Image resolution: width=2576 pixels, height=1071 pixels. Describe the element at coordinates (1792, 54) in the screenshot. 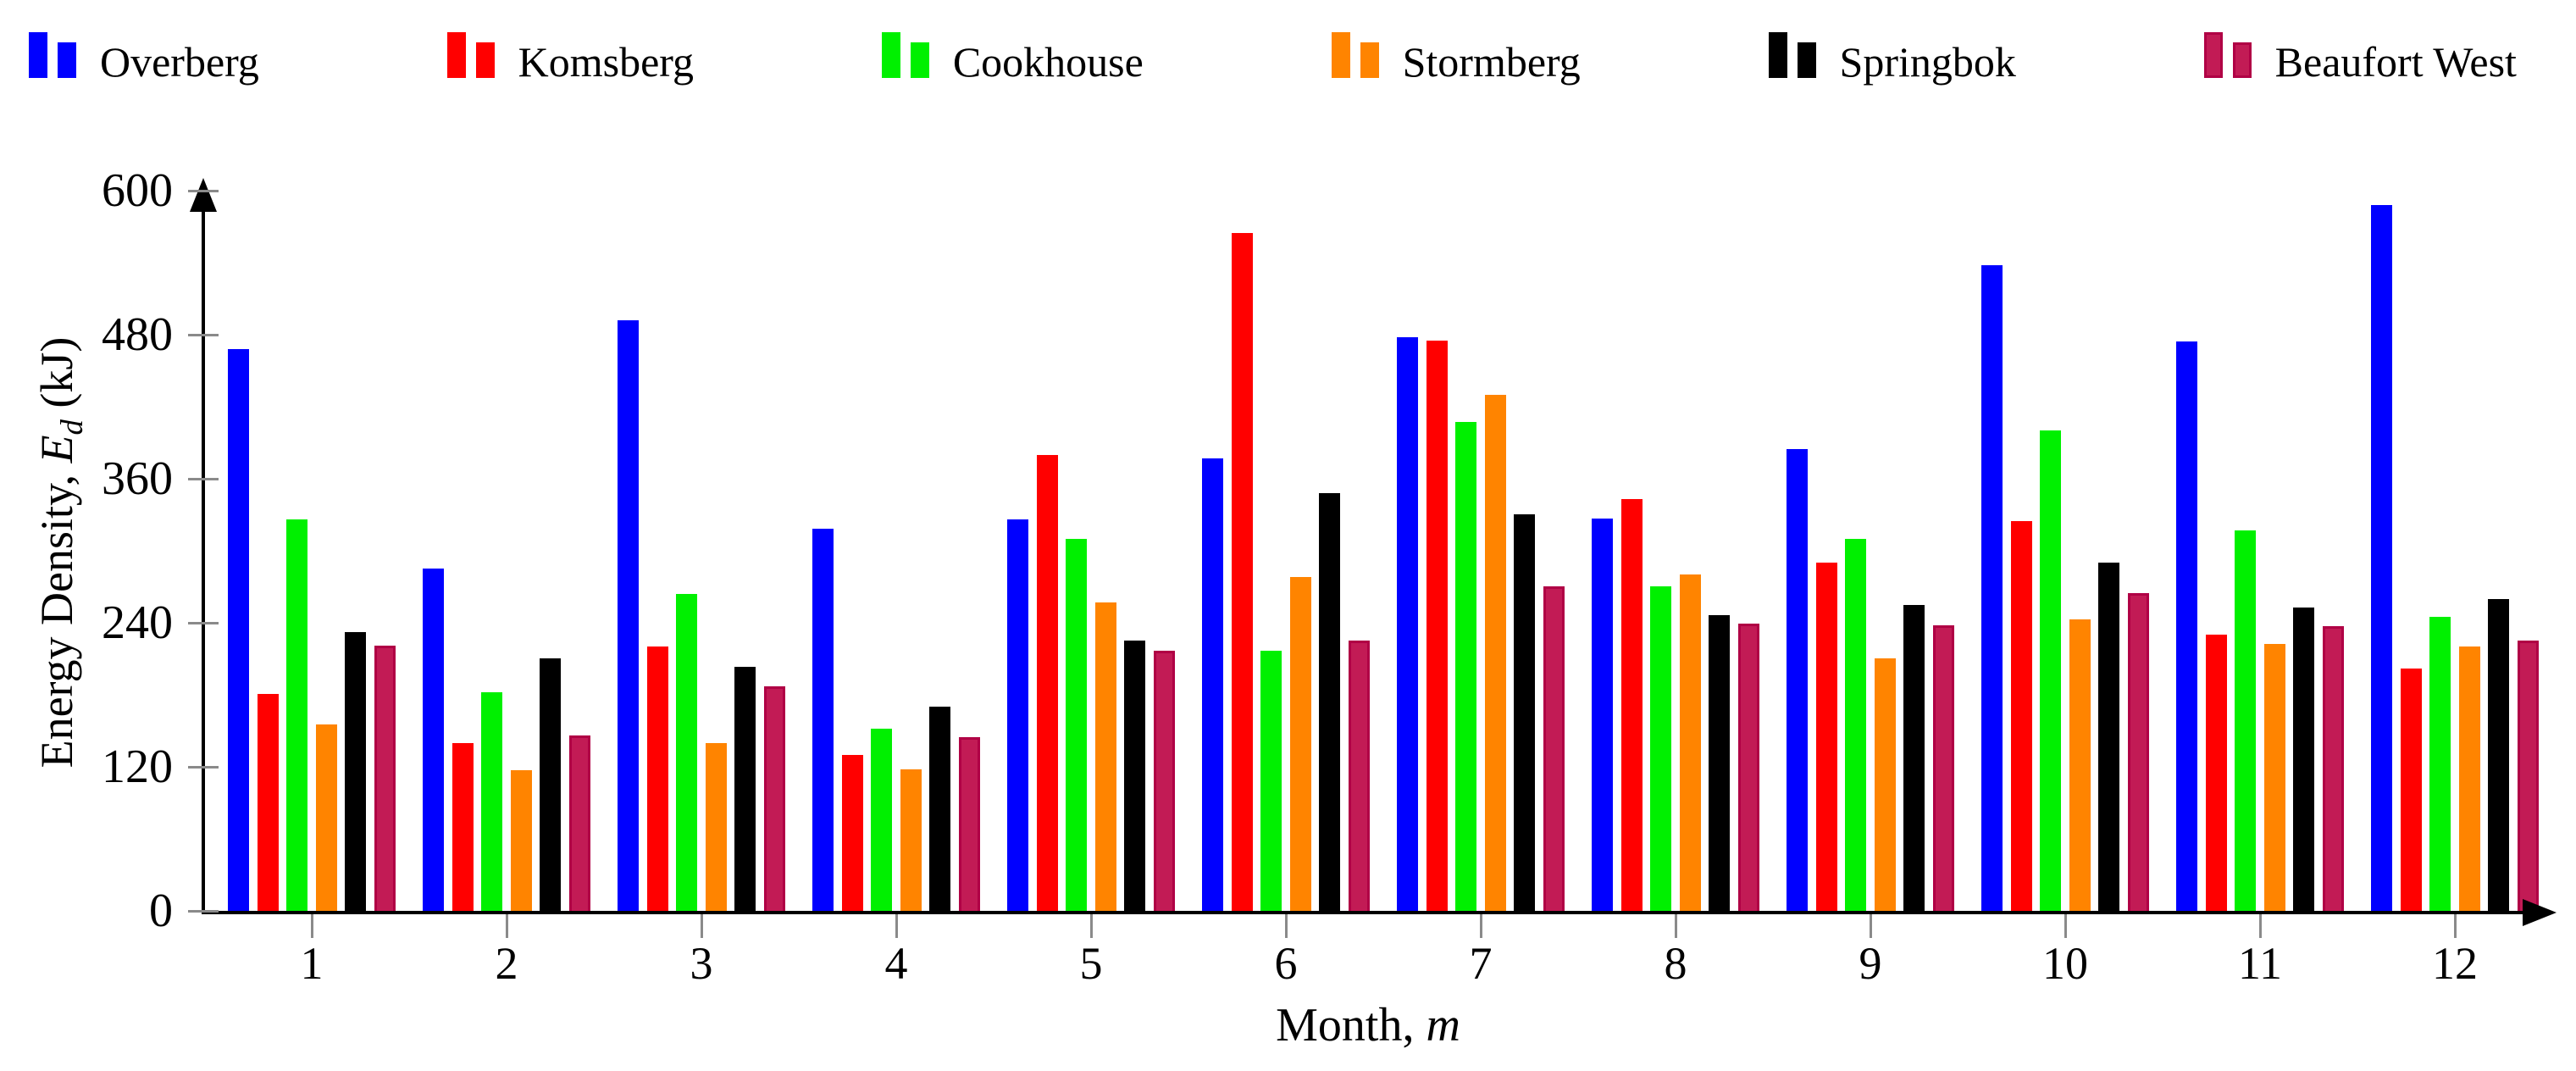

I see `legend-swatch-icon-springbok` at that location.